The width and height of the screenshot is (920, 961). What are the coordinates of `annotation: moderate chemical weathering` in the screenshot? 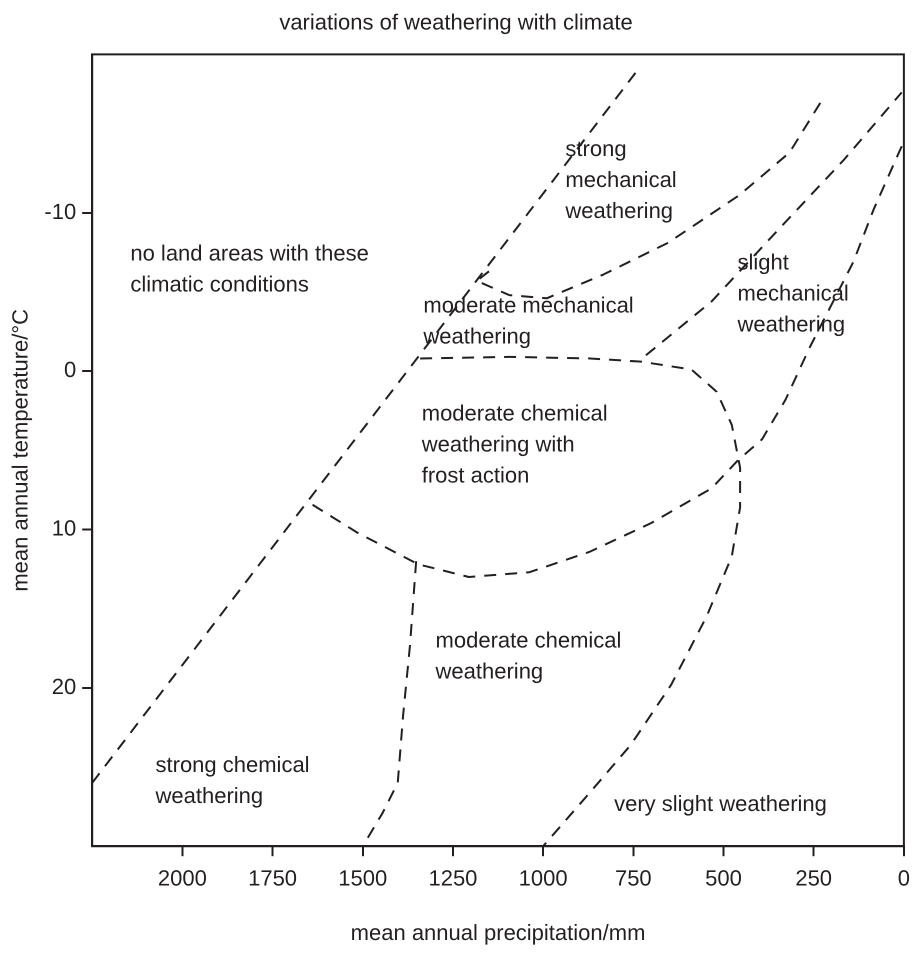 It's located at (528, 656).